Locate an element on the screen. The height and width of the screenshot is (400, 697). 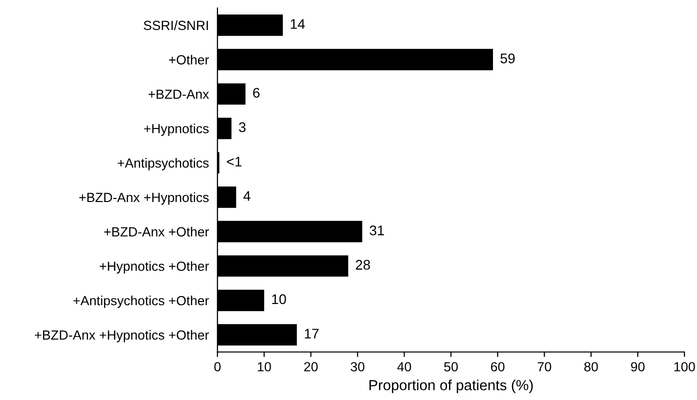
x-tick-label: 50 is located at coordinates (451, 367).